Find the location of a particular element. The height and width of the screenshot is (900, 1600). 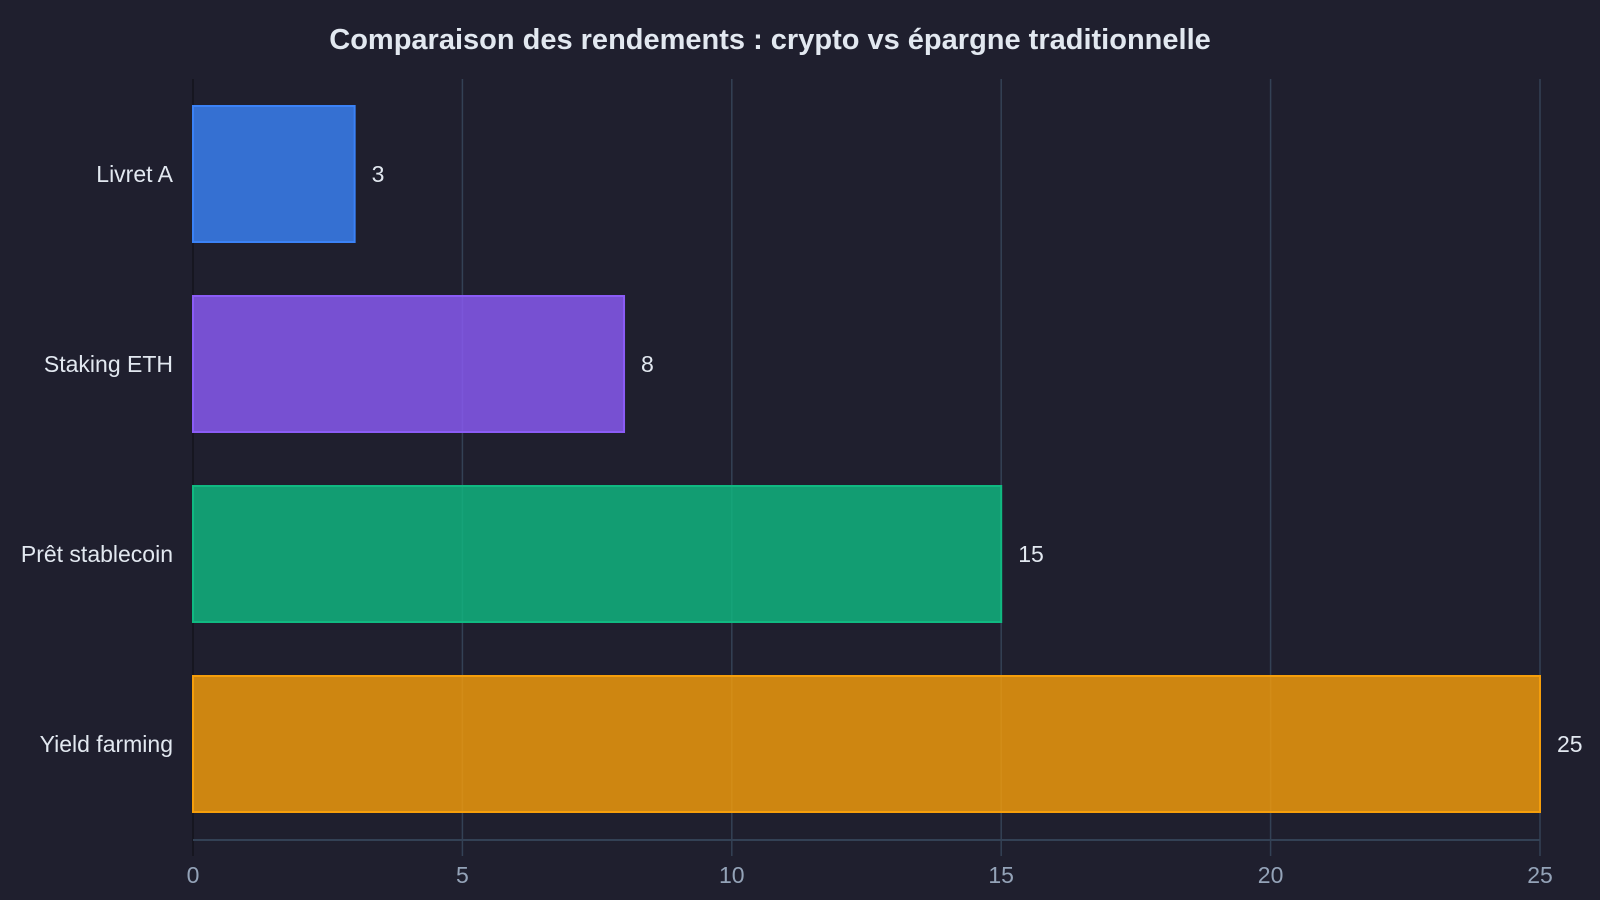

category-label: Yield farming is located at coordinates (106, 744).